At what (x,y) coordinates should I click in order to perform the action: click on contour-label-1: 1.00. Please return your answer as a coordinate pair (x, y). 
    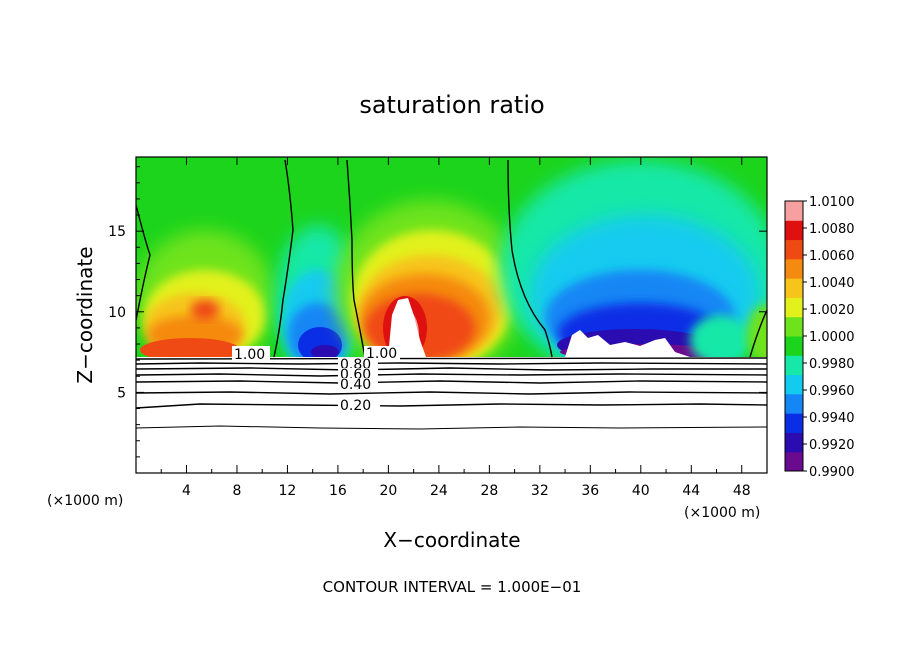
    Looking at the image, I should click on (249, 355).